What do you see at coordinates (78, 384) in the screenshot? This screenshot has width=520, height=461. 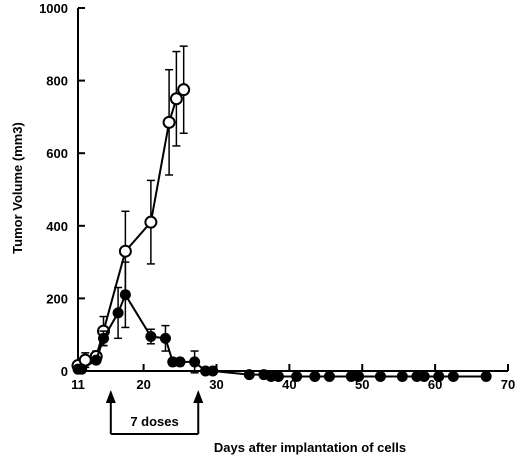 I see `x-tick-label: 11` at bounding box center [78, 384].